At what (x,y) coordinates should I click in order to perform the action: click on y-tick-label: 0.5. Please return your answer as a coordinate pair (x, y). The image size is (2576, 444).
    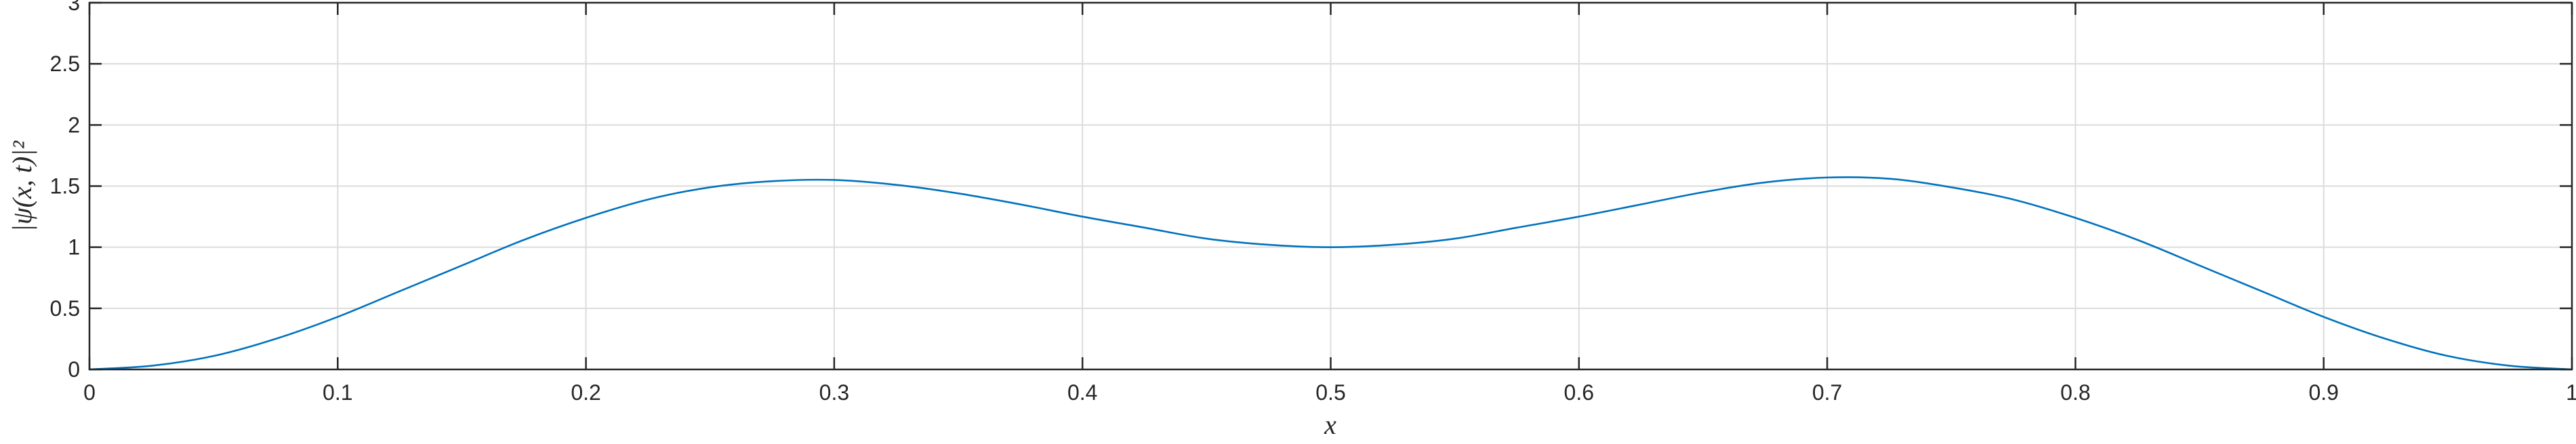
    Looking at the image, I should click on (65, 308).